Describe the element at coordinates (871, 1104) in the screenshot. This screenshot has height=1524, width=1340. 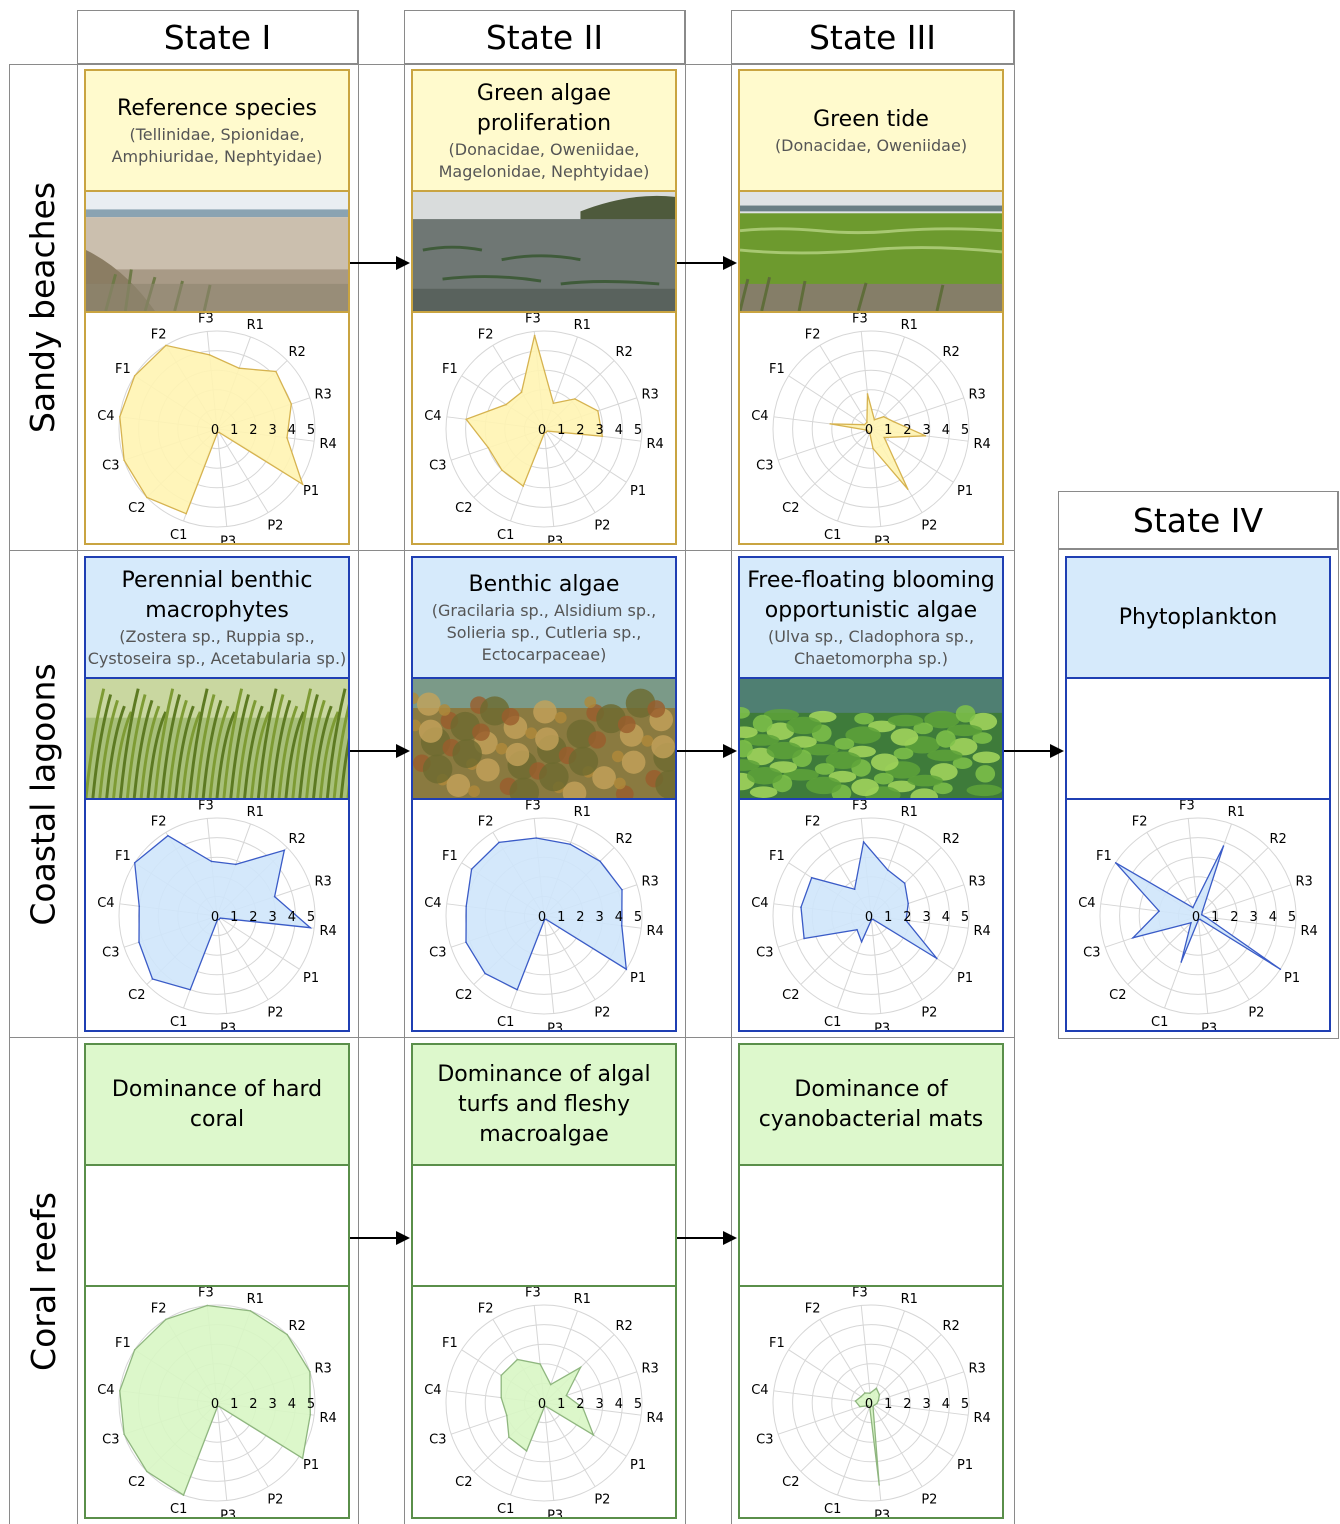
I see `state-title: Dominance of cyanobacterial mats` at that location.